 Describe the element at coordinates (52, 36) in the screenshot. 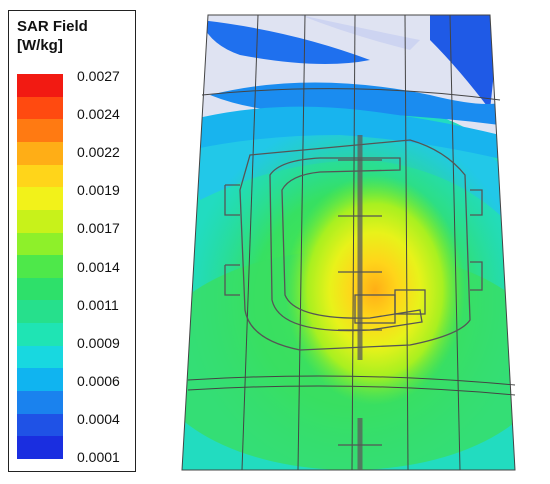

I see `legend-title: SAR Field [W/kg]` at that location.